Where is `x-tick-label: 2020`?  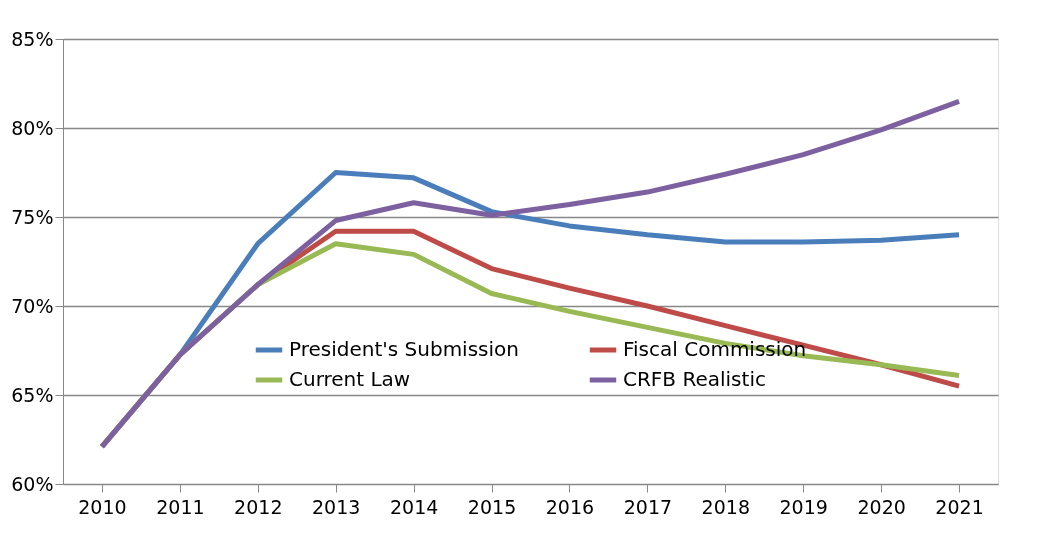 x-tick-label: 2020 is located at coordinates (881, 506).